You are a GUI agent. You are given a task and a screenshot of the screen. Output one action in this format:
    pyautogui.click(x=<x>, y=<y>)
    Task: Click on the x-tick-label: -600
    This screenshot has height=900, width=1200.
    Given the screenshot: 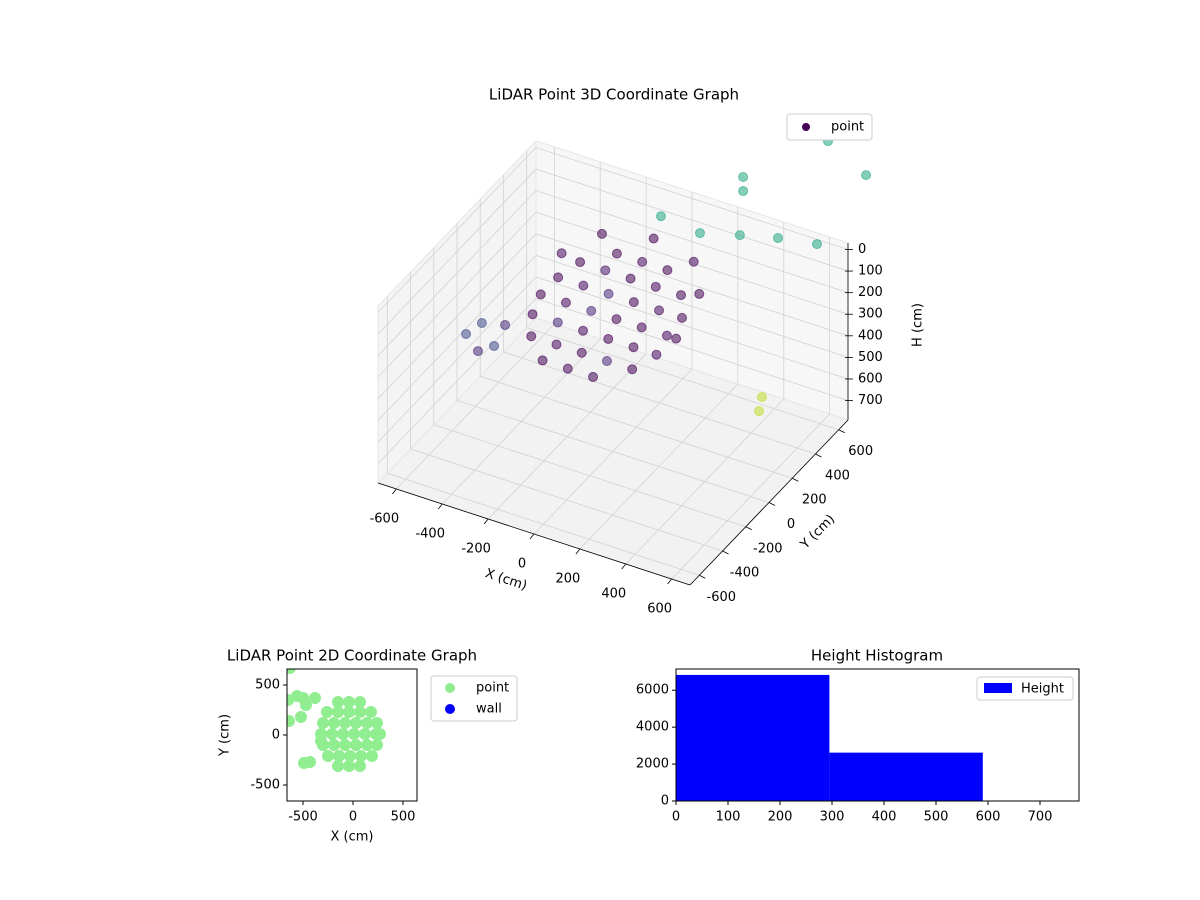 What is the action you would take?
    pyautogui.click(x=385, y=519)
    